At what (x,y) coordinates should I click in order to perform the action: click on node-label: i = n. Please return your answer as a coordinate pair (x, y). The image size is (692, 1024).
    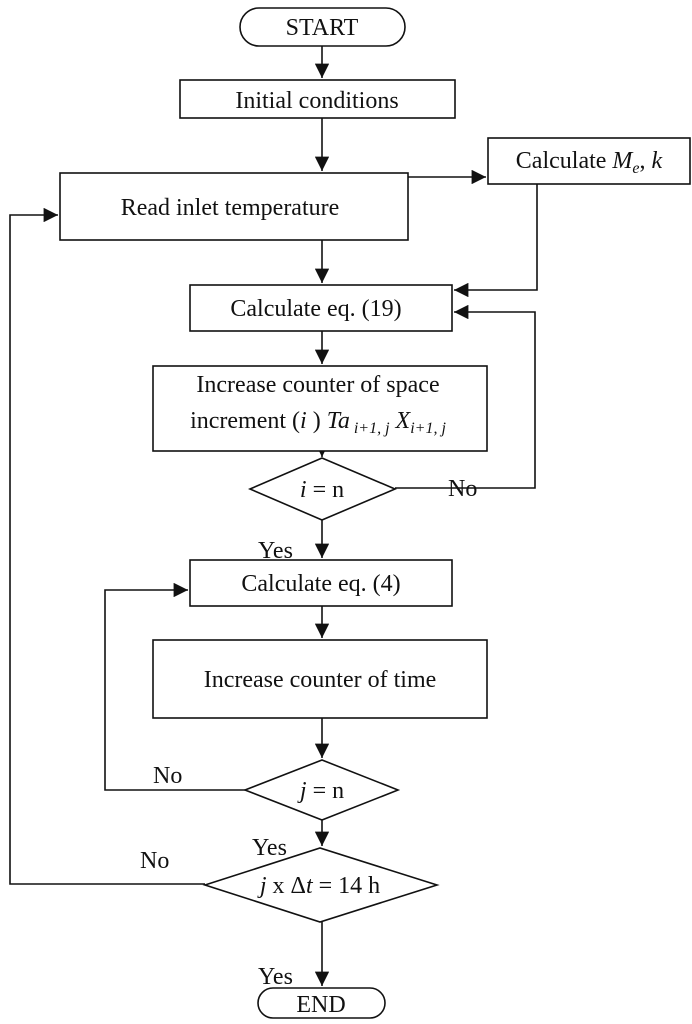
    Looking at the image, I should click on (322, 490).